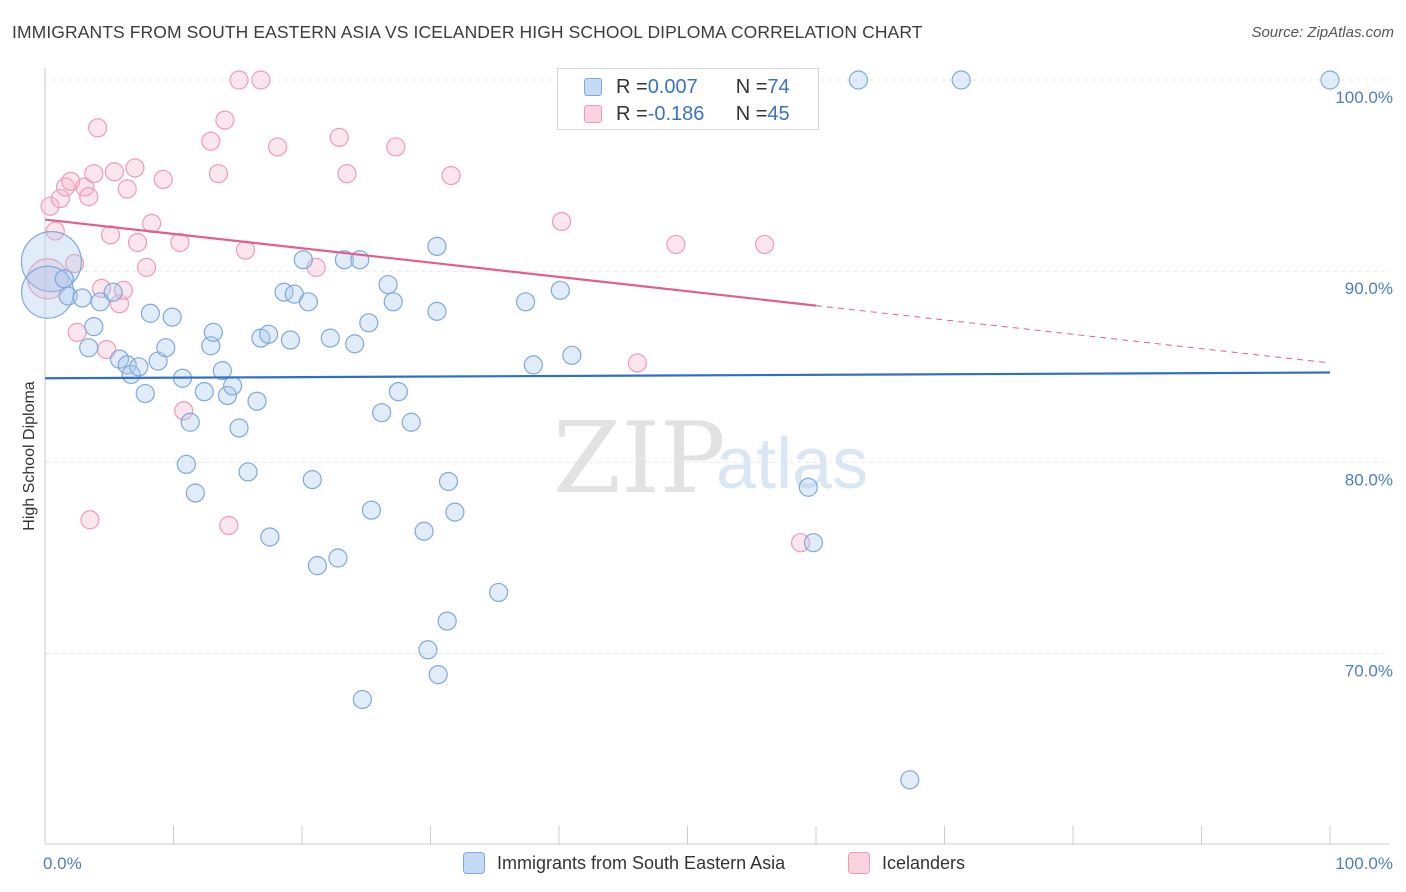 This screenshot has width=1406, height=892. I want to click on correlation-legend: R = 0.007 N = 74 R = -0.186 N = 45, so click(688, 99).